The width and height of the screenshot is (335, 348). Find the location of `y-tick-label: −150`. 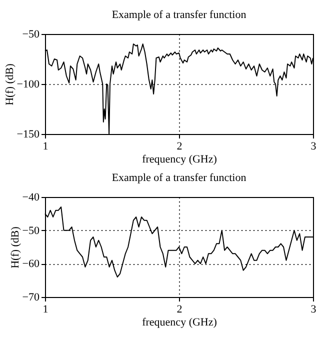

y-tick-label: −150 is located at coordinates (28, 134).